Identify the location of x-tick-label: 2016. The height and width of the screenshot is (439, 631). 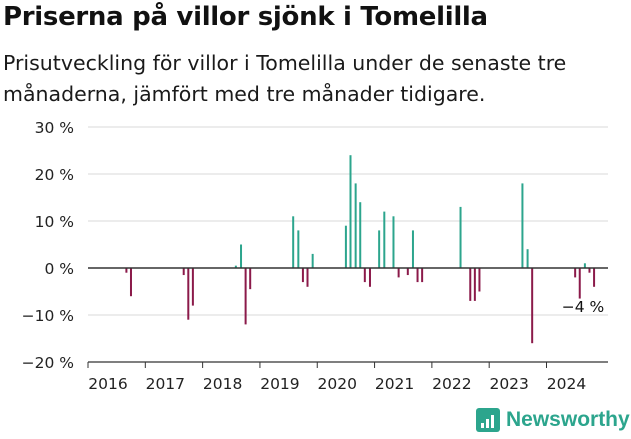
(107, 384).